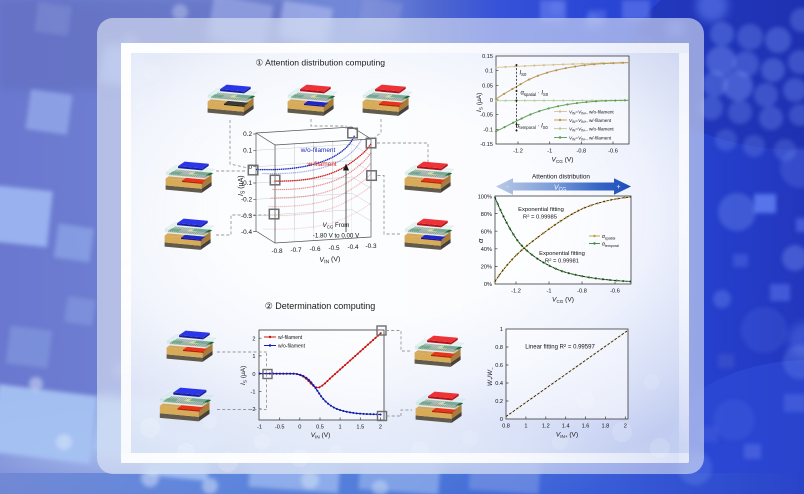 This screenshot has width=804, height=494. What do you see at coordinates (535, 94) in the screenshot?
I see `svg-text: αspatial · IS0` at bounding box center [535, 94].